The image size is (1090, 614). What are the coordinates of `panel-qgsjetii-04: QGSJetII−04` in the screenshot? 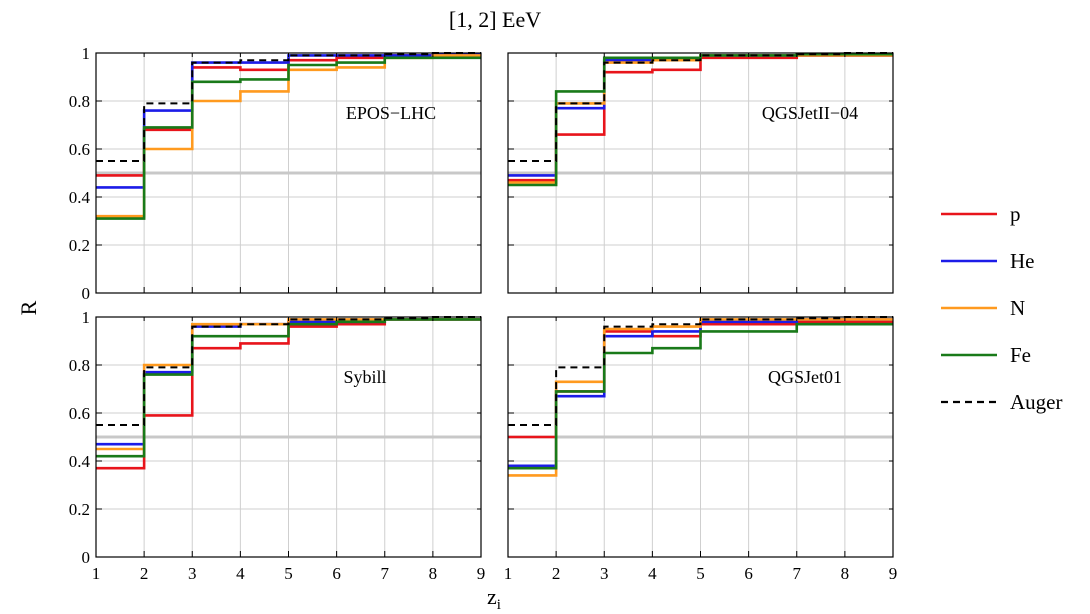 It's located at (700, 173).